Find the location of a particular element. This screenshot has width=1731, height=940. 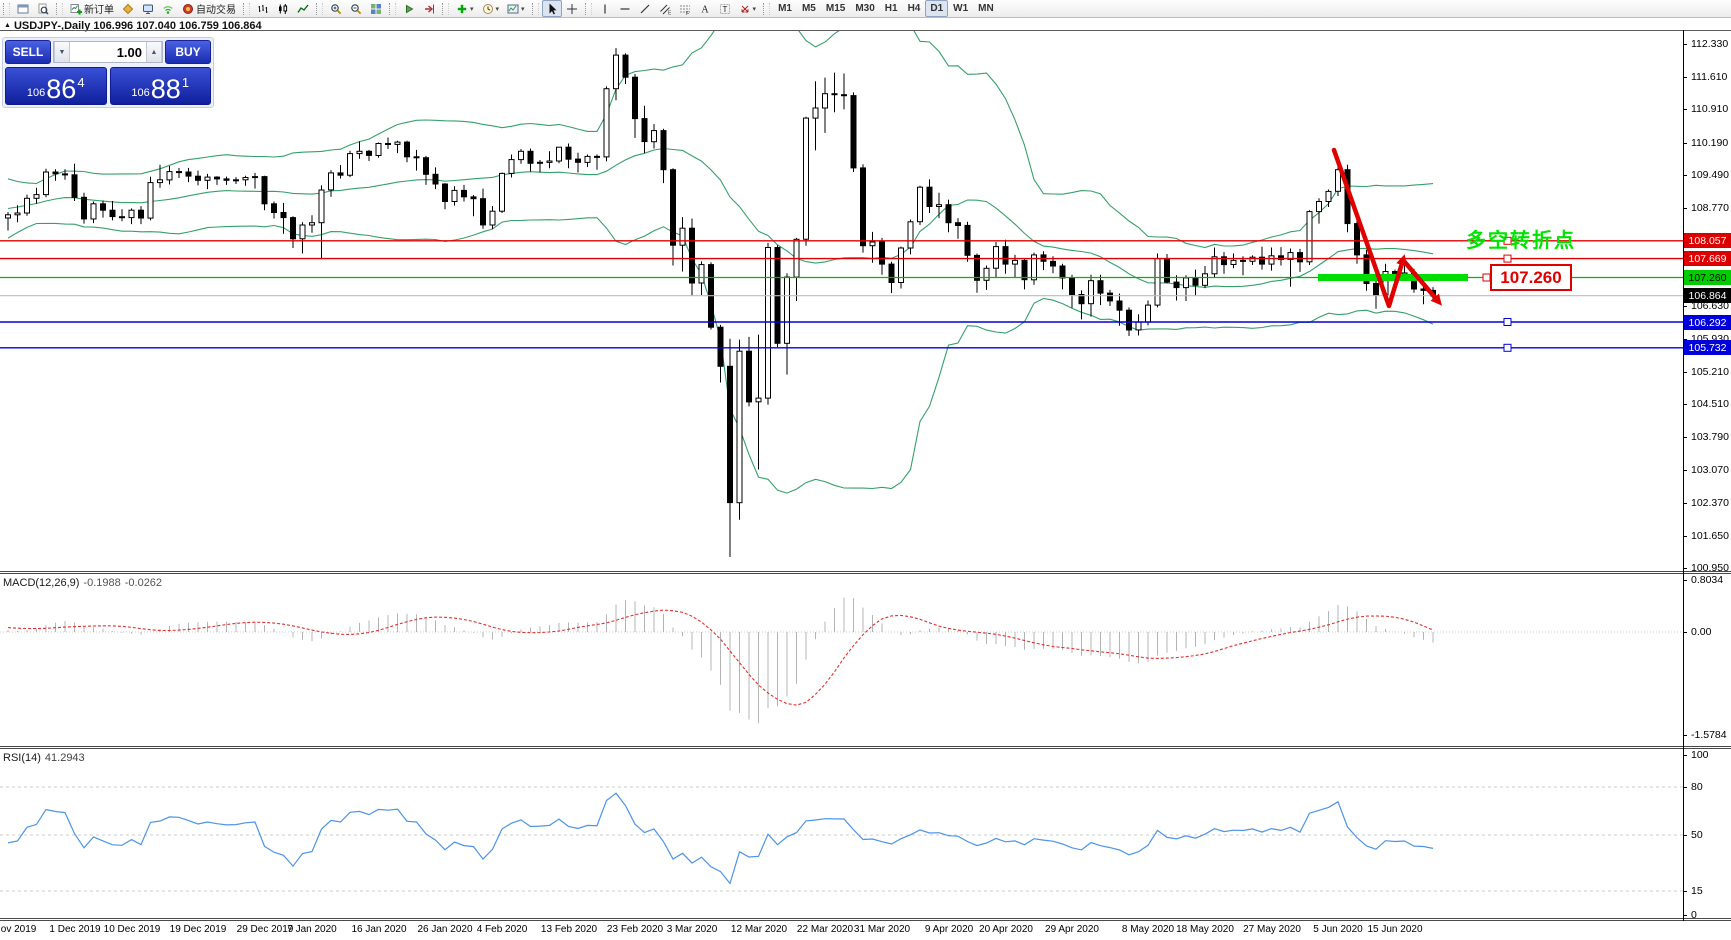

toolbar-new-order-button: 新订单 is located at coordinates (92, 8).